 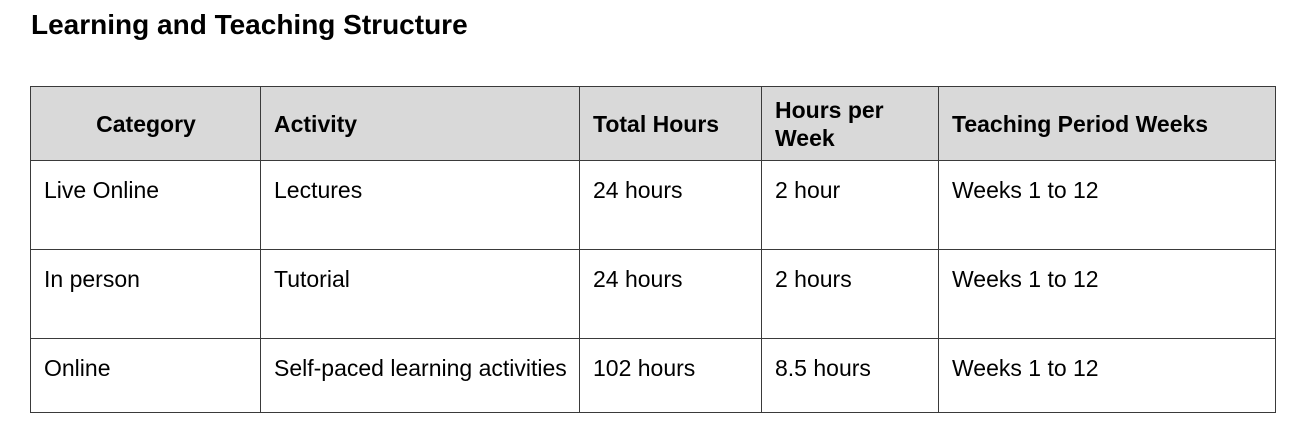 What do you see at coordinates (145, 123) in the screenshot?
I see `header-category: Category` at bounding box center [145, 123].